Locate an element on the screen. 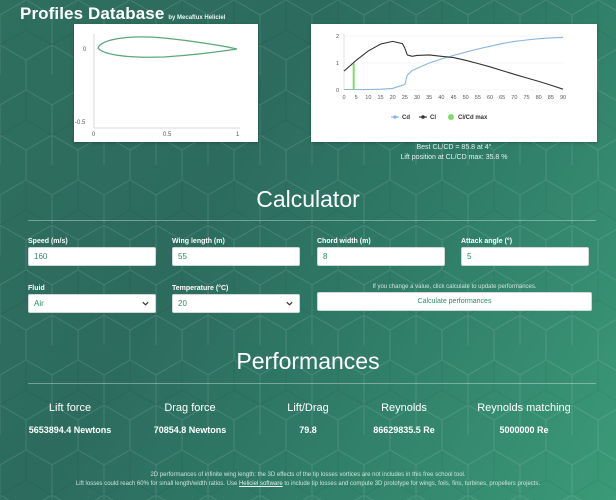  calculator-divider is located at coordinates (312, 220).